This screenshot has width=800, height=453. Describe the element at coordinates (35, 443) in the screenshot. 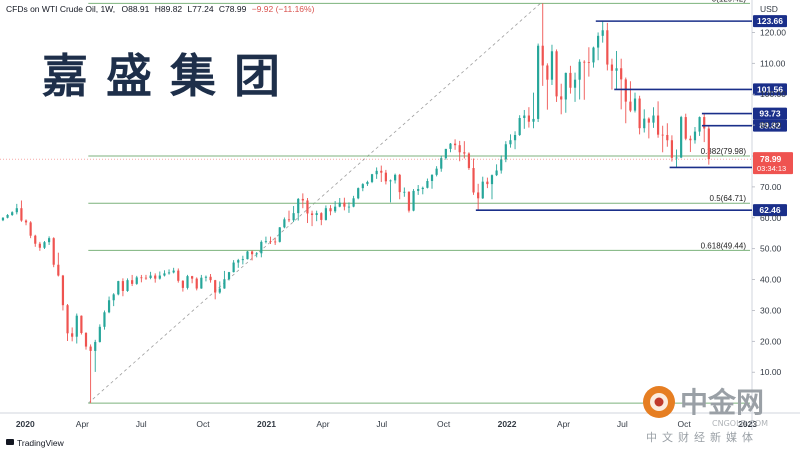

I see `tradingview-brand: TradingView` at that location.